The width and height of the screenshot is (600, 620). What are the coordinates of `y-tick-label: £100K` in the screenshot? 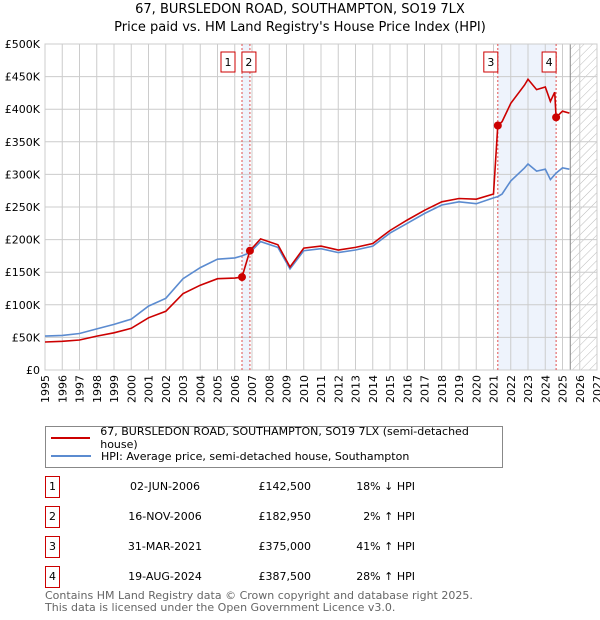 It's located at (23, 305).